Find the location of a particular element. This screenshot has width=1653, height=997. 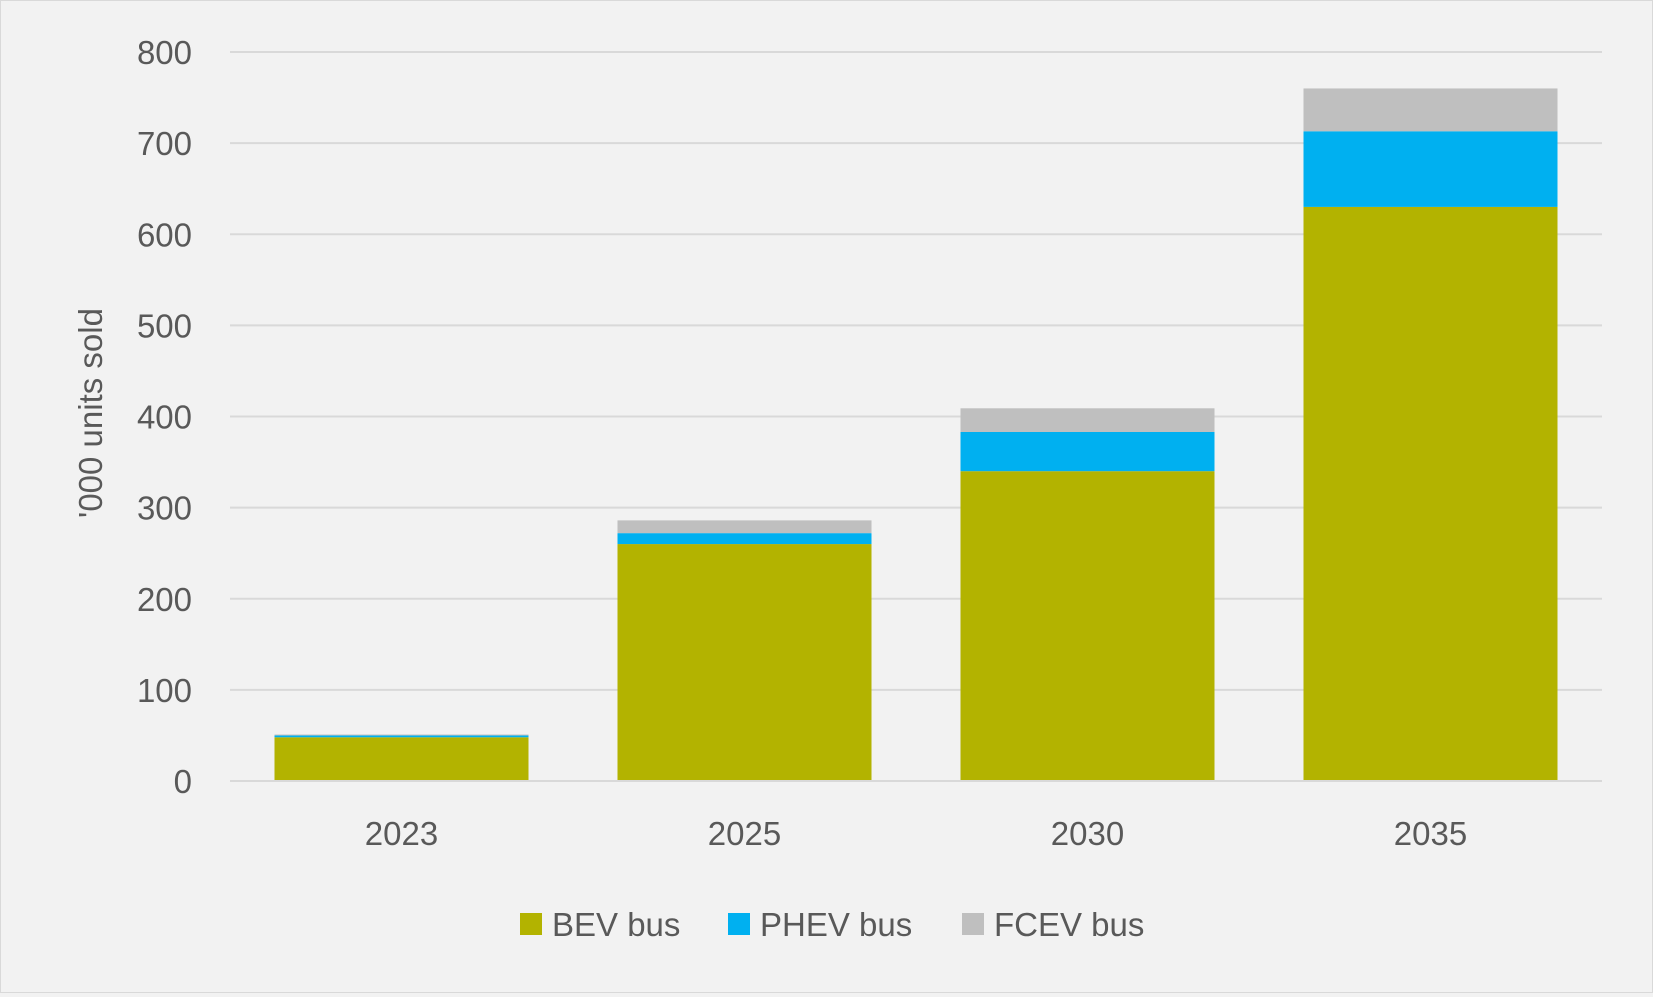

bar-segment-fcev-bus-2035 is located at coordinates (1430, 110).